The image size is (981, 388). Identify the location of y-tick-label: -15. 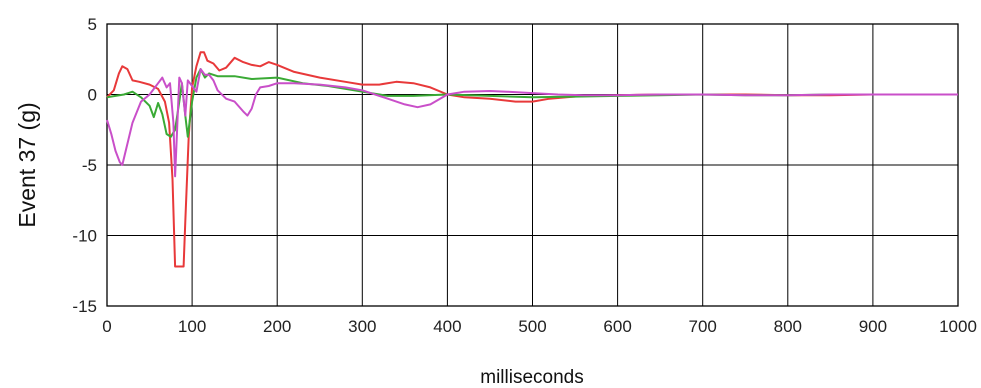
(84, 306).